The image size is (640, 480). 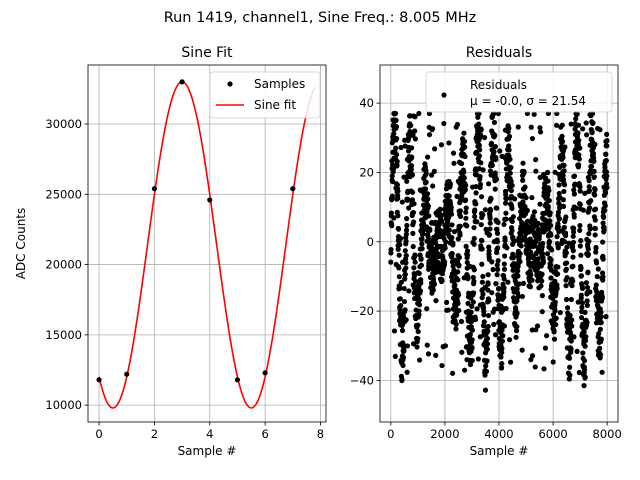 What do you see at coordinates (499, 451) in the screenshot?
I see `x-axis-label: Sample #` at bounding box center [499, 451].